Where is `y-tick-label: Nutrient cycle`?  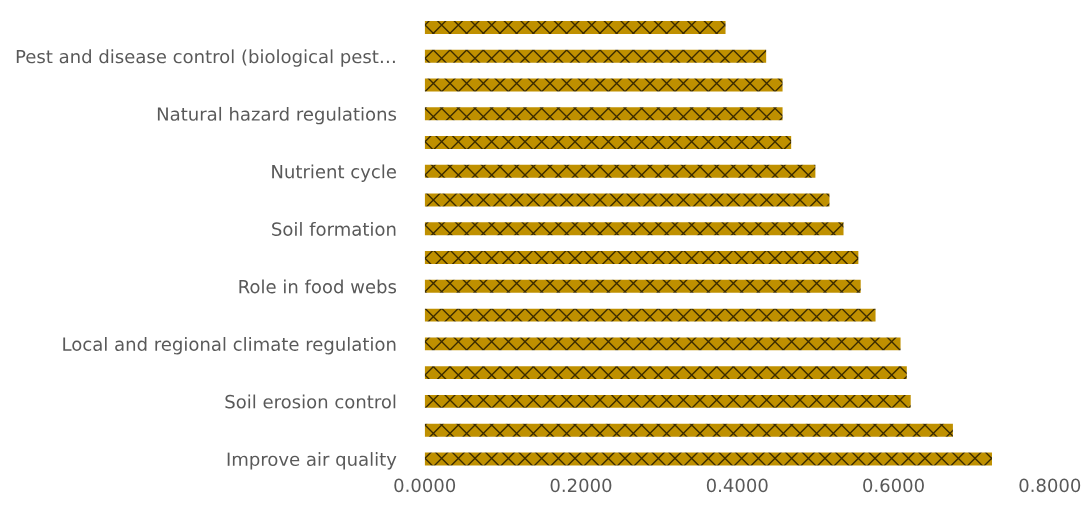 y-tick-label: Nutrient cycle is located at coordinates (334, 173).